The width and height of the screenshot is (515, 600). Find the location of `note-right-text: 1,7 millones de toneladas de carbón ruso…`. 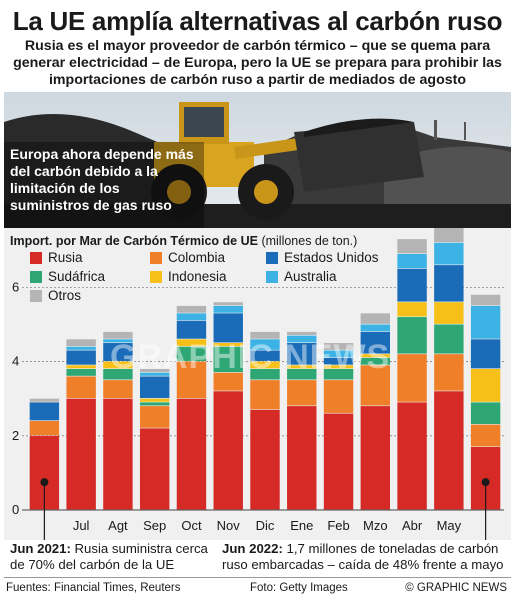

note-right-text: 1,7 millones de toneladas de carbón ruso… is located at coordinates (363, 556).